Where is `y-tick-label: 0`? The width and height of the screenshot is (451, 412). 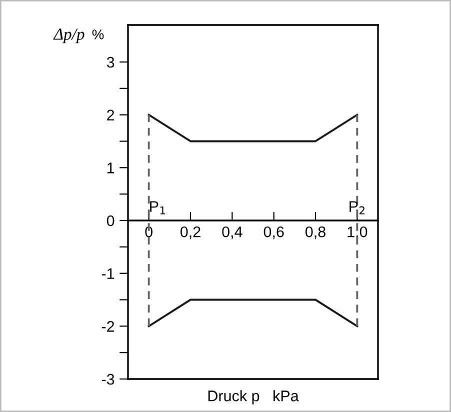 y-tick-label: 0 is located at coordinates (110, 220).